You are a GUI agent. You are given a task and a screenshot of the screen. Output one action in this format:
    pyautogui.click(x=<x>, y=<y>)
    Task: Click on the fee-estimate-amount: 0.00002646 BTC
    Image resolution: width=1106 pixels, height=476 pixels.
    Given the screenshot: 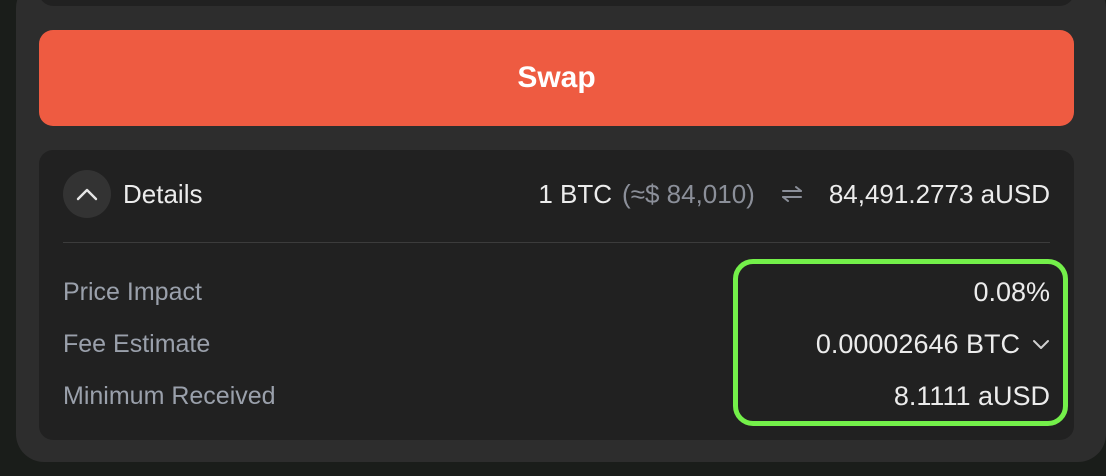 What is the action you would take?
    pyautogui.click(x=917, y=344)
    